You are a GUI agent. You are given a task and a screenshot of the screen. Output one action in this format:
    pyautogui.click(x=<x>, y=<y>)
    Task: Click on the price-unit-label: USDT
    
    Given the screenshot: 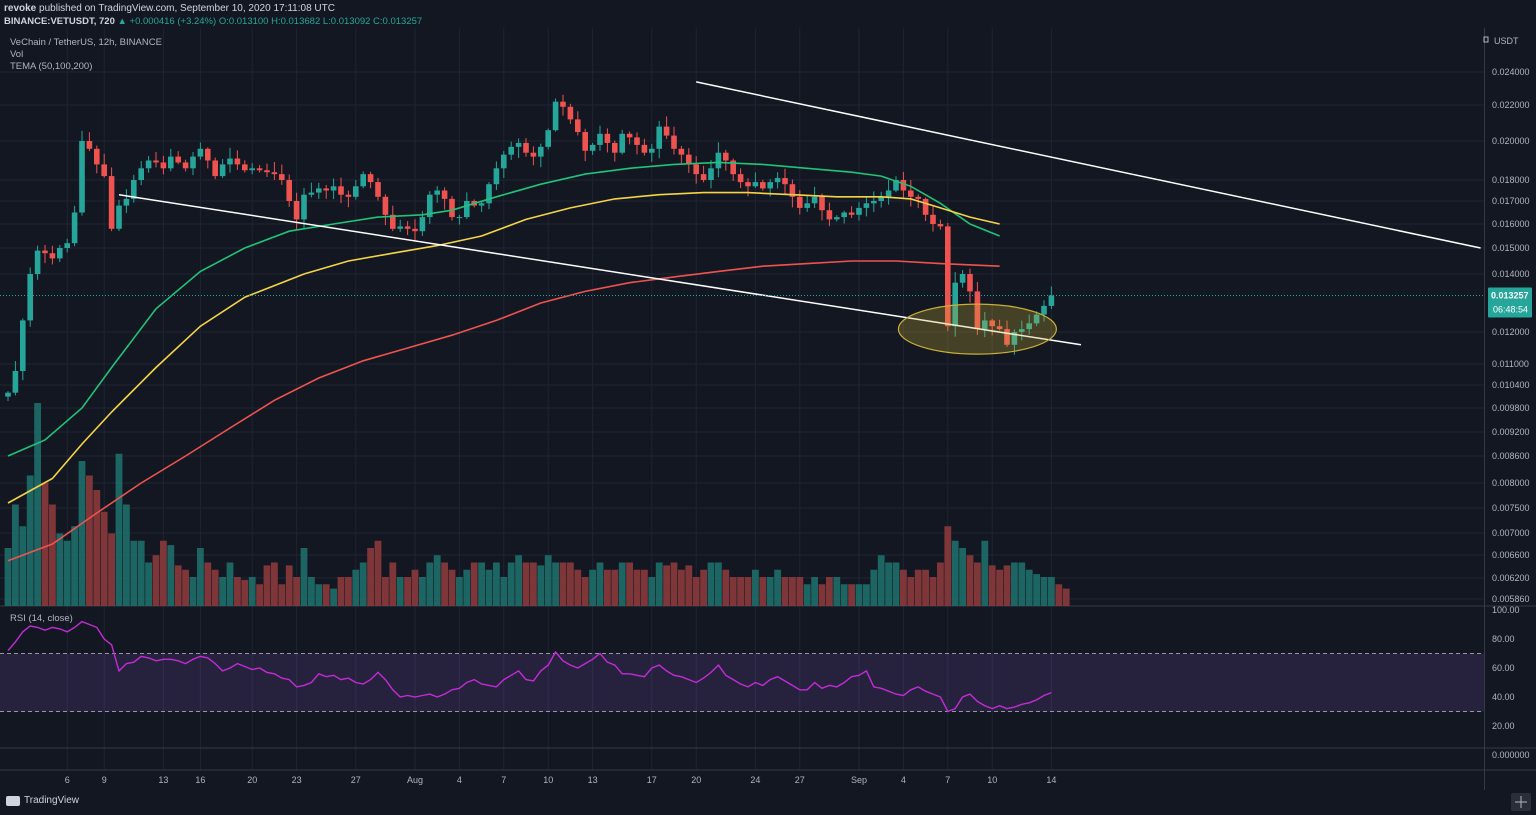 What is the action you would take?
    pyautogui.click(x=1506, y=41)
    